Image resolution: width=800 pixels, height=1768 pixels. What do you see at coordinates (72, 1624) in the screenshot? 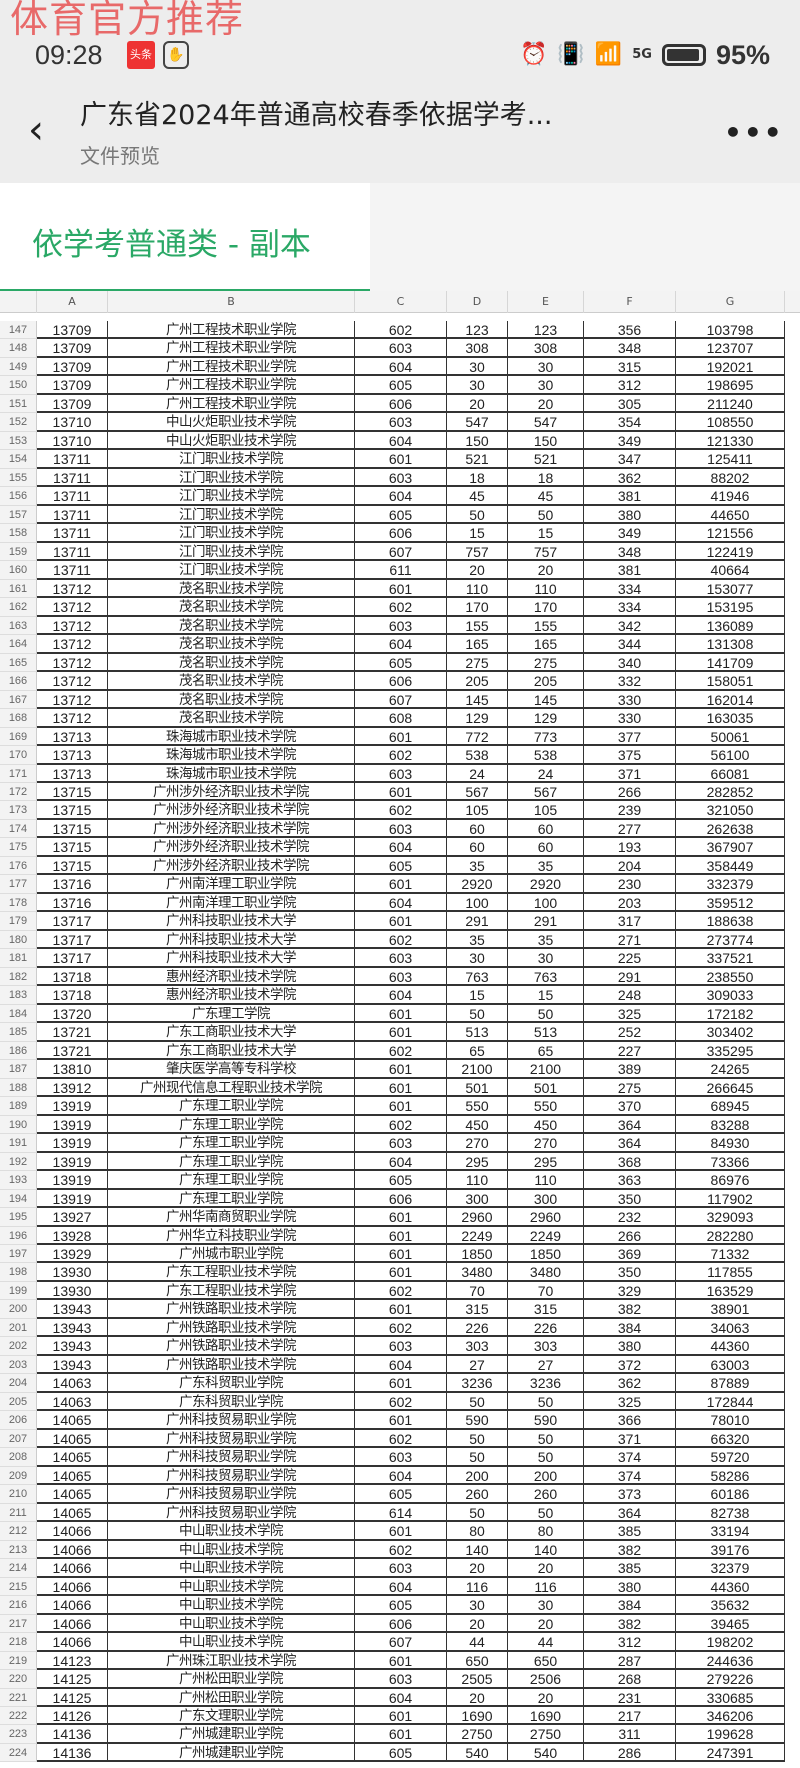
I see `cell-a: 14066` at bounding box center [72, 1624].